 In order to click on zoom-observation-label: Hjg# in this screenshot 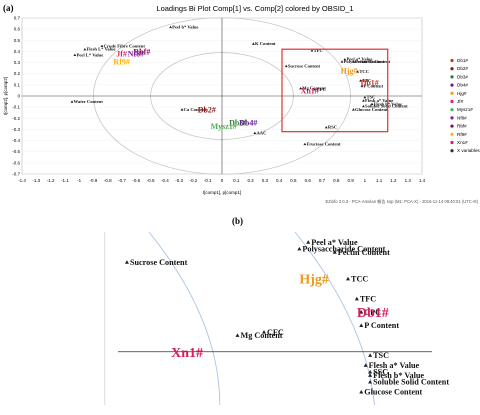, I will do `click(314, 280)`.